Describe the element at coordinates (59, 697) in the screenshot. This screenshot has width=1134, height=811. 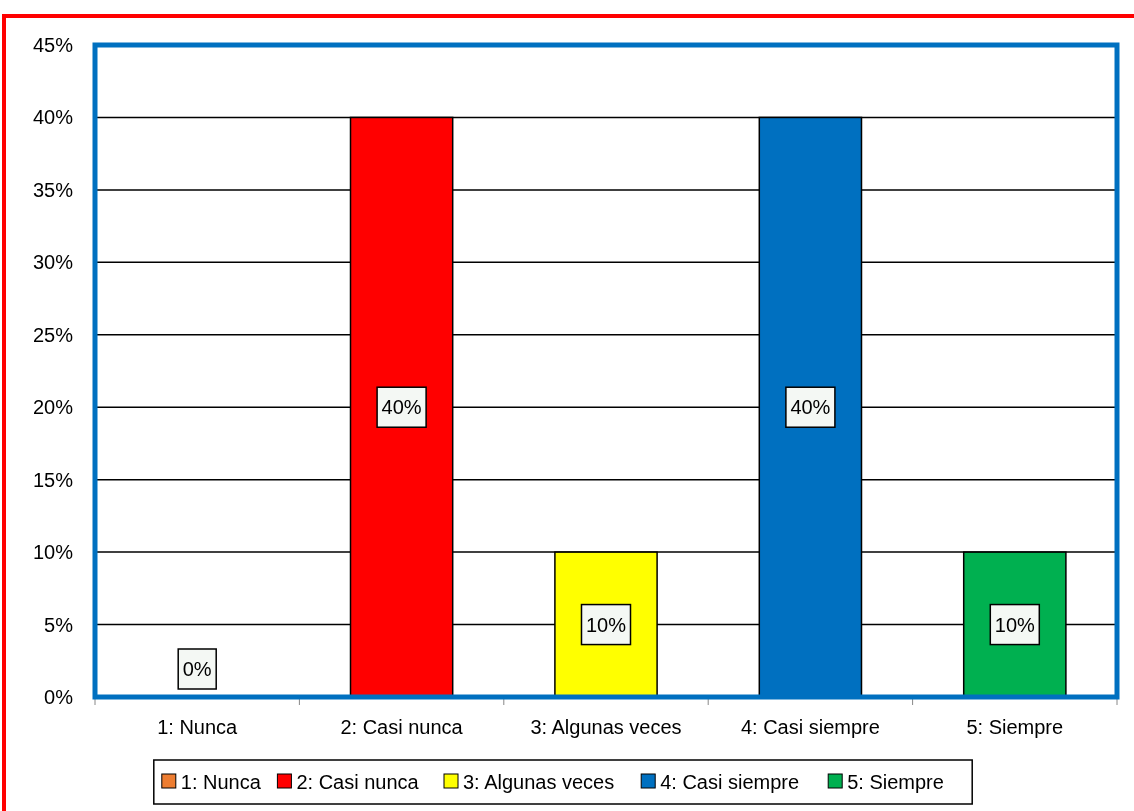
I see `y-tick-label: 0%` at that location.